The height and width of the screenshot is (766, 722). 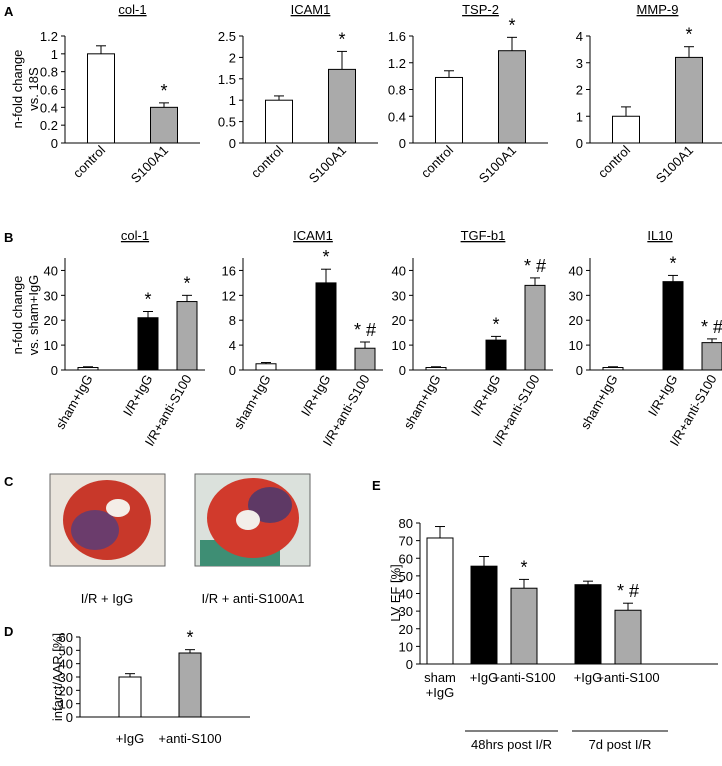 I want to click on y-tick-label: 0.2, so click(x=49, y=125).